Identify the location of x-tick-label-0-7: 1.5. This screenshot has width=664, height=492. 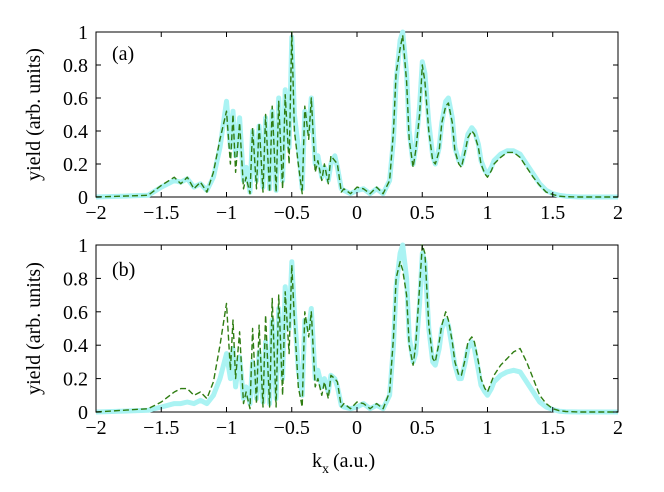
(552, 213).